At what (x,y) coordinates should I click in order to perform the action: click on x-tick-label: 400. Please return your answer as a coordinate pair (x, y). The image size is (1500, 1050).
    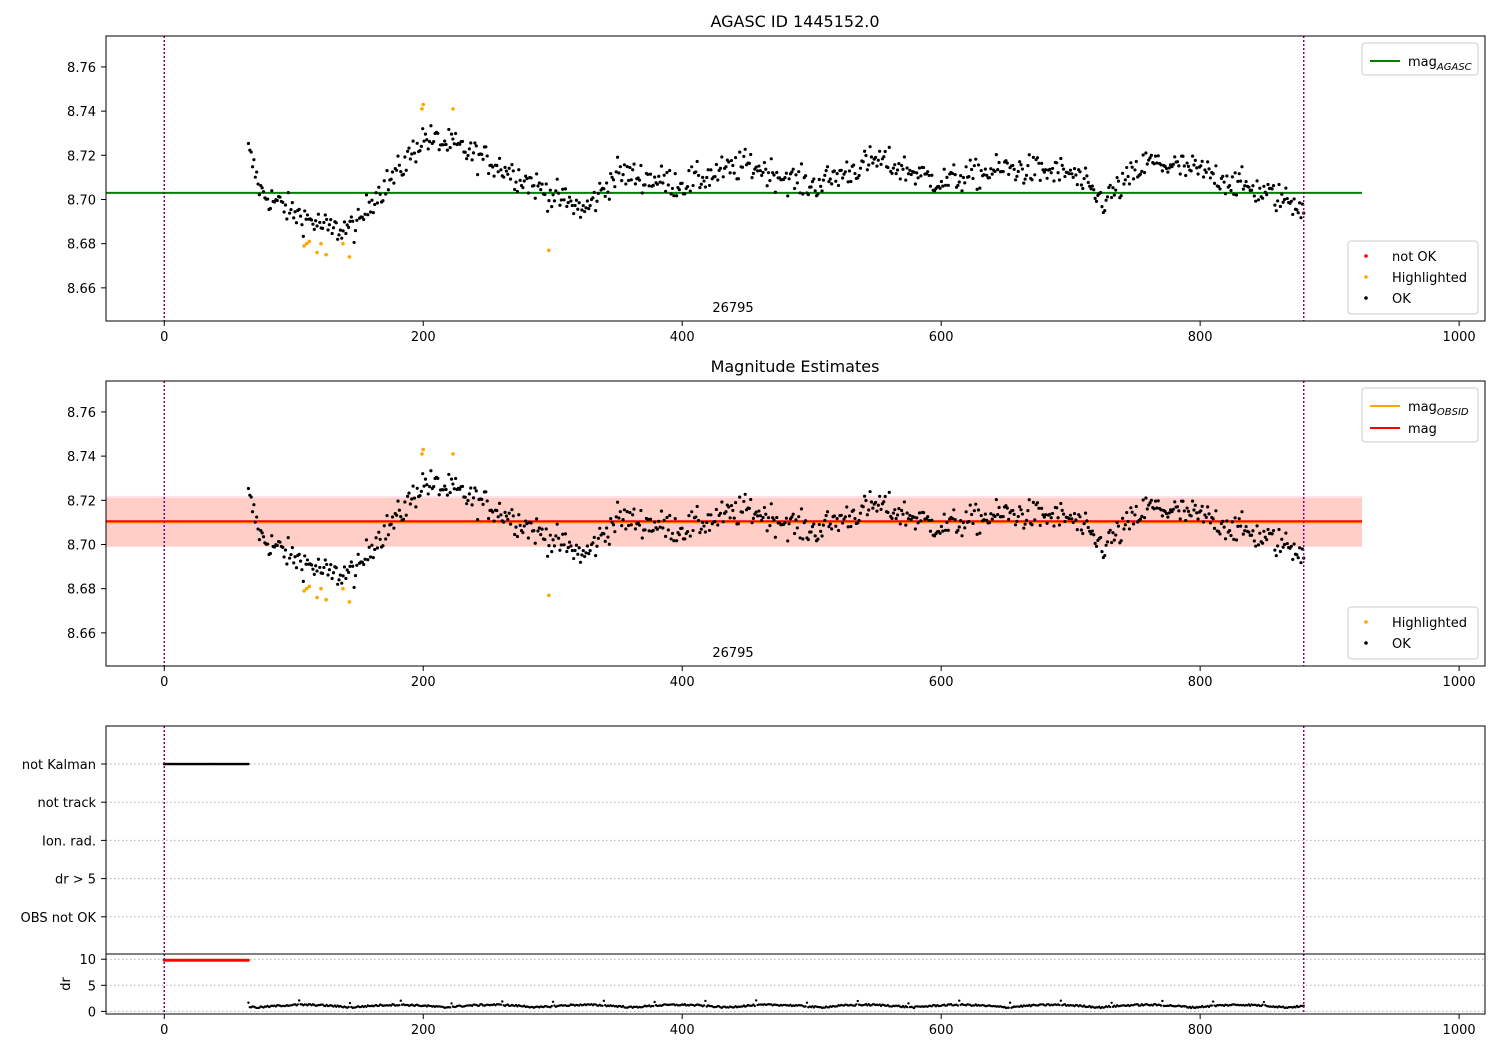
    Looking at the image, I should click on (682, 1030).